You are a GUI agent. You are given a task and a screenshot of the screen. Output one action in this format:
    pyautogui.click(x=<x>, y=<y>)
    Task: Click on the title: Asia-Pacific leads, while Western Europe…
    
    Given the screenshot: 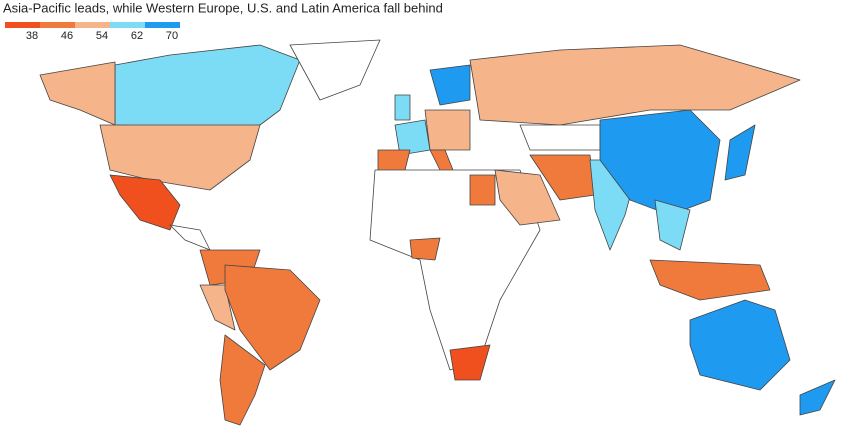 What is the action you would take?
    pyautogui.click(x=223, y=7)
    